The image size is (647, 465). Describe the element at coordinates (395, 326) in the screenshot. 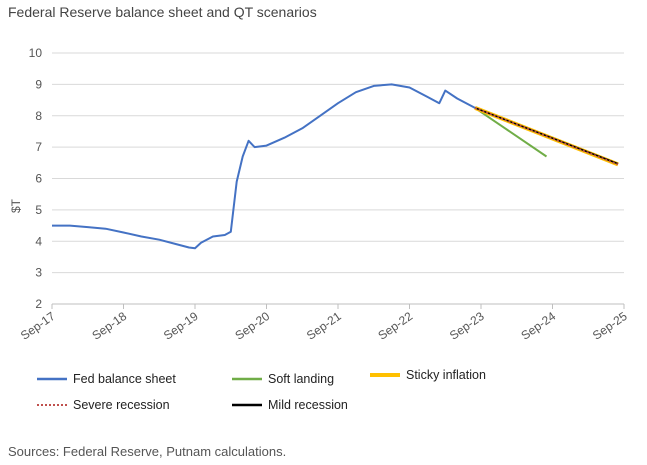

I see `x-tick-label: Sep-22` at that location.